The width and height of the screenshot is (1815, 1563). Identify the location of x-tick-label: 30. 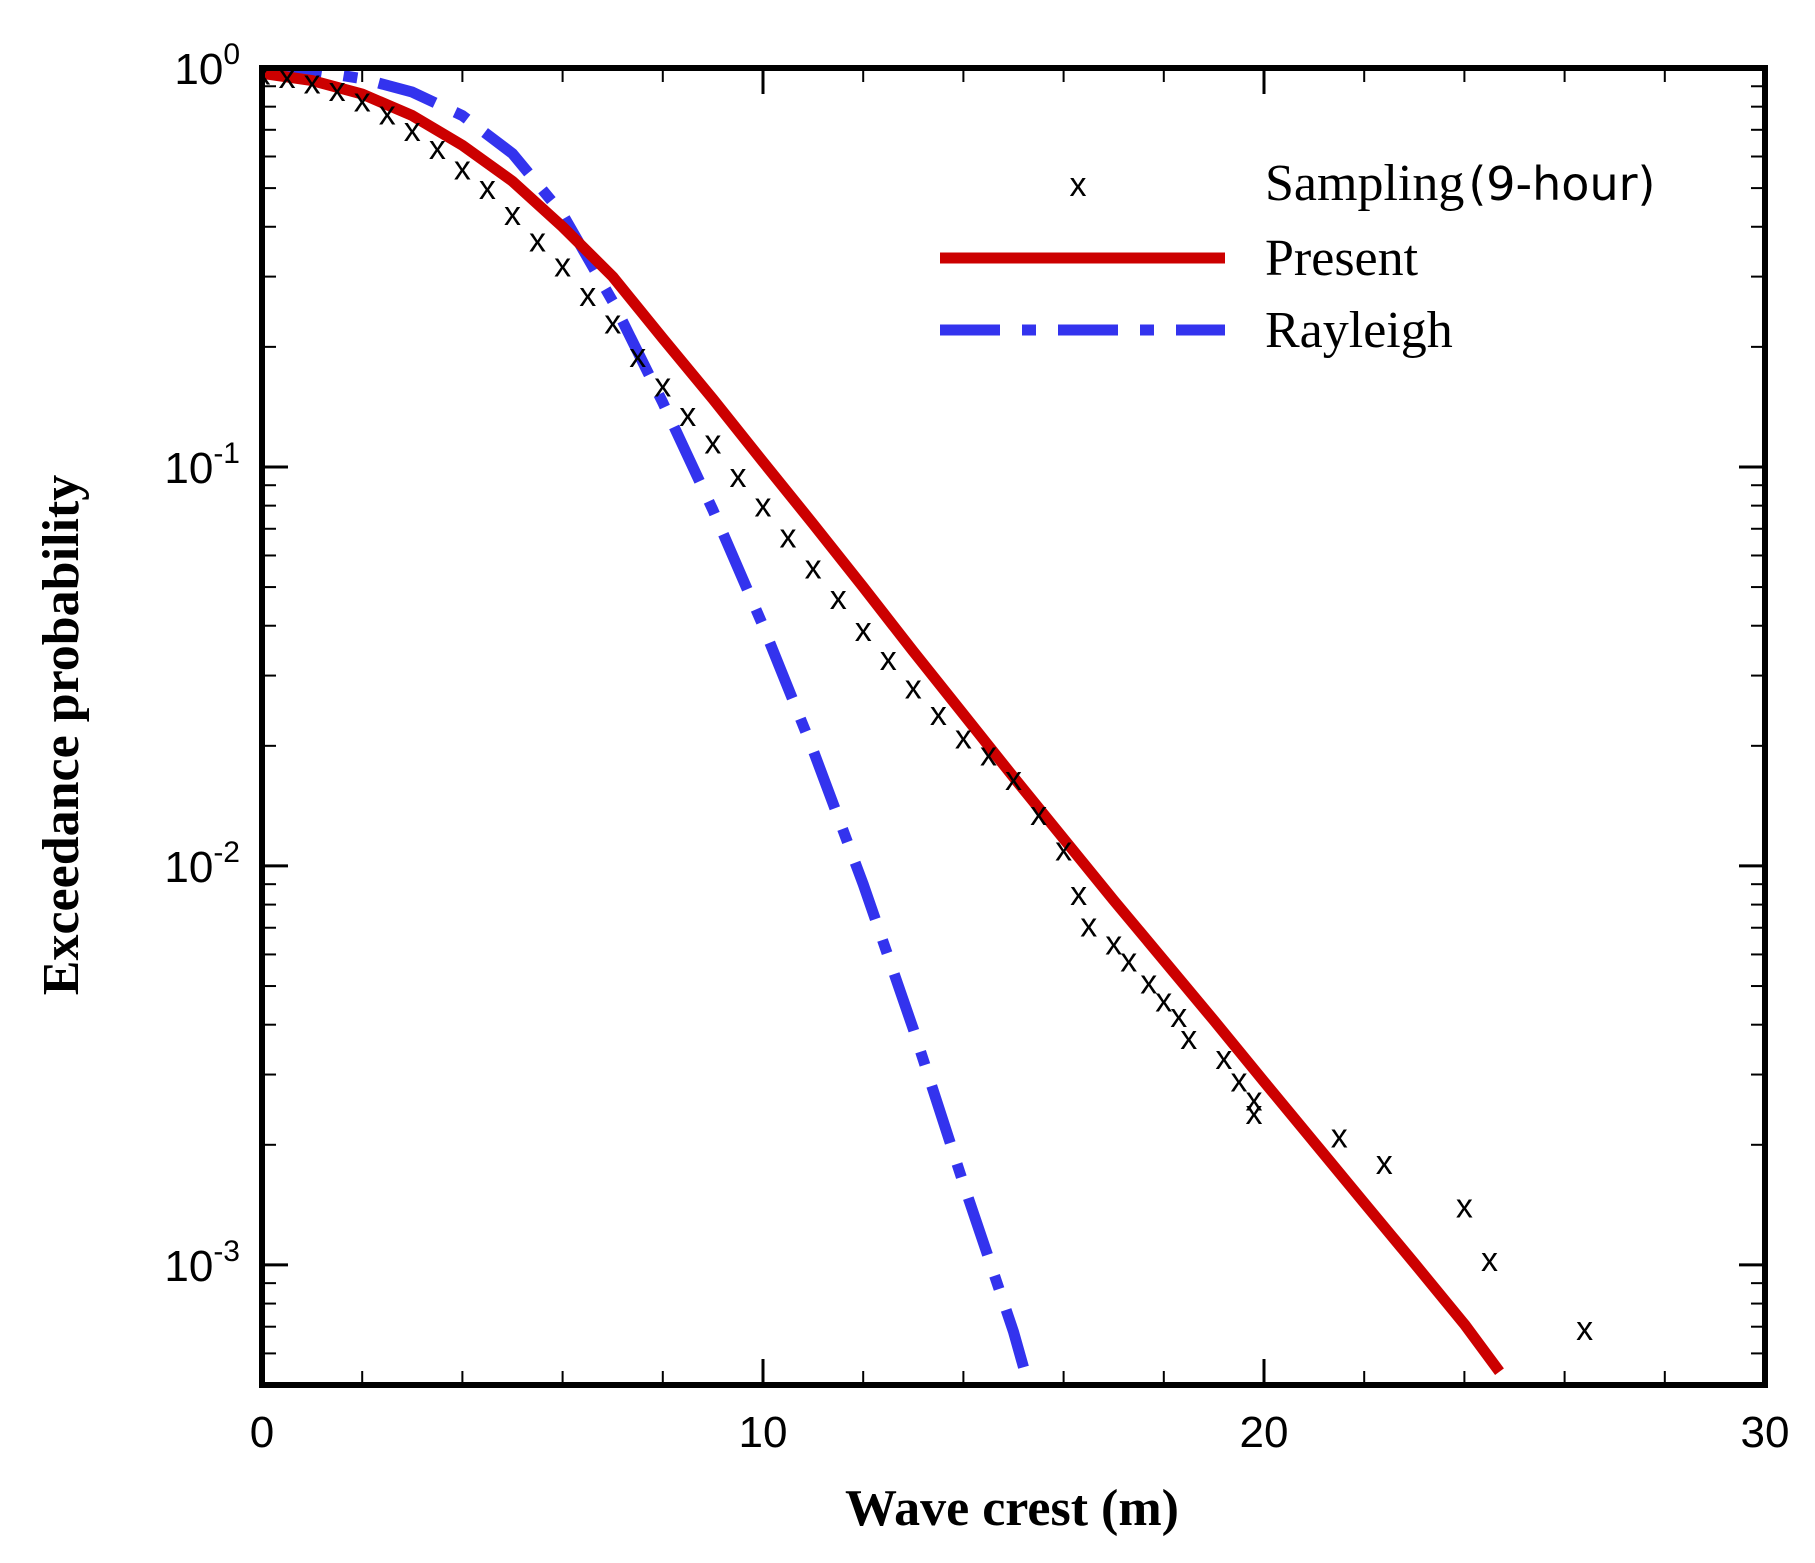
(1765, 1432).